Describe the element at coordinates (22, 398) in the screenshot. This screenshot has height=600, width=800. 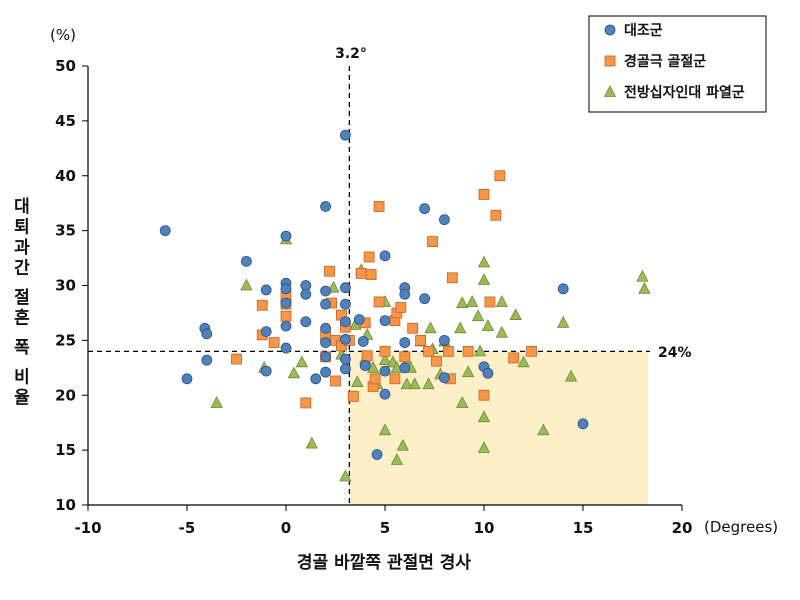
I see `y-axis-title-char: 율` at that location.